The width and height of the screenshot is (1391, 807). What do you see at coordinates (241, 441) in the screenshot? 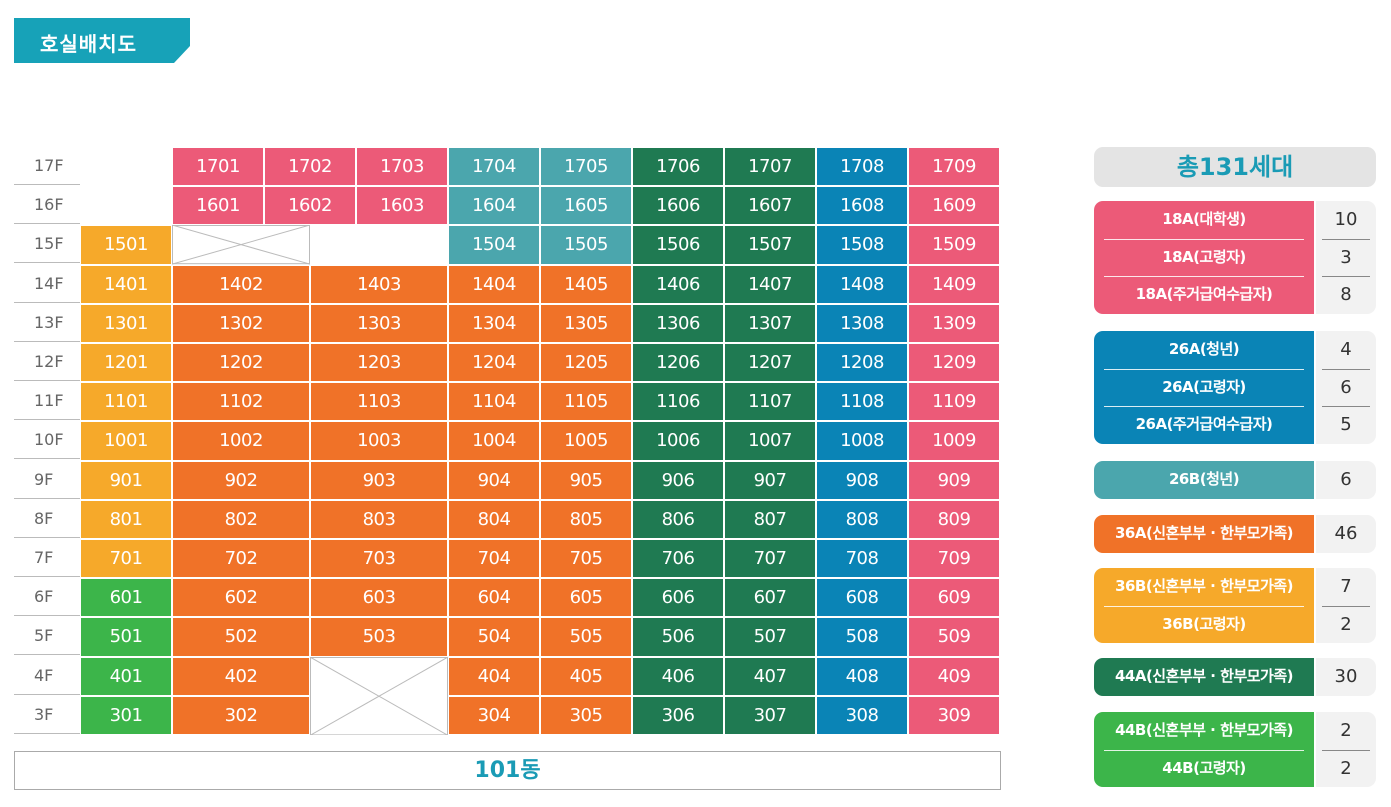
I see `unit-cell: 1002` at bounding box center [241, 441].